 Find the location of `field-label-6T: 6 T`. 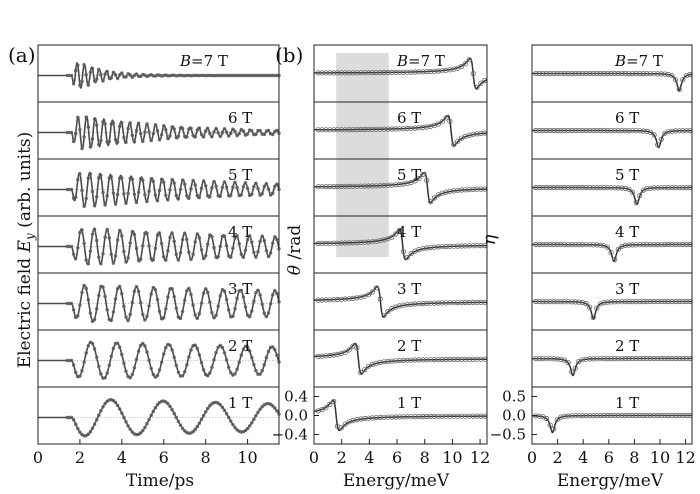

field-label-6T: 6 T is located at coordinates (409, 118).